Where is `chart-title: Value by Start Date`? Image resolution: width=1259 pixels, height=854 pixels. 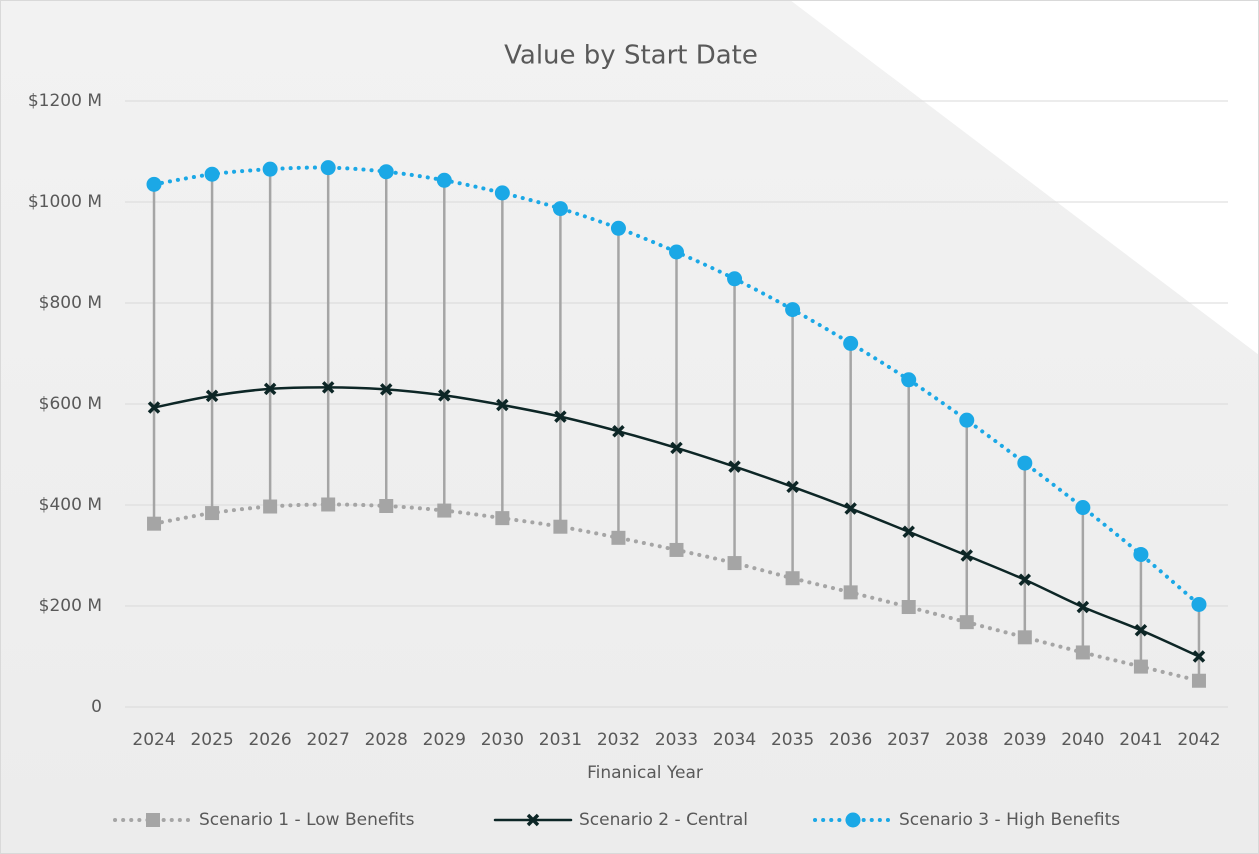 chart-title: Value by Start Date is located at coordinates (631, 56).